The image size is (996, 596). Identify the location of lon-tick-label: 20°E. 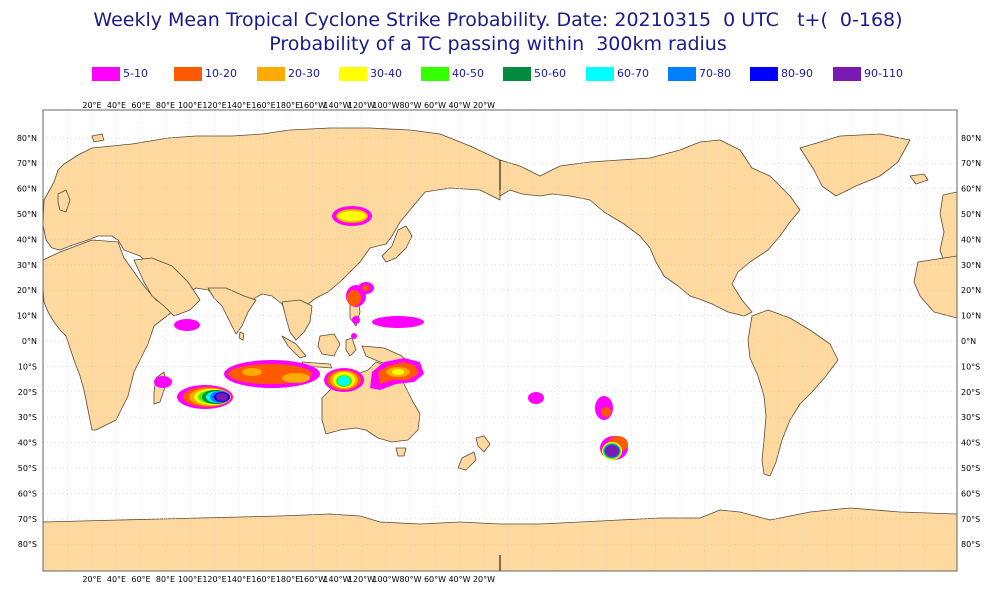
(91, 579).